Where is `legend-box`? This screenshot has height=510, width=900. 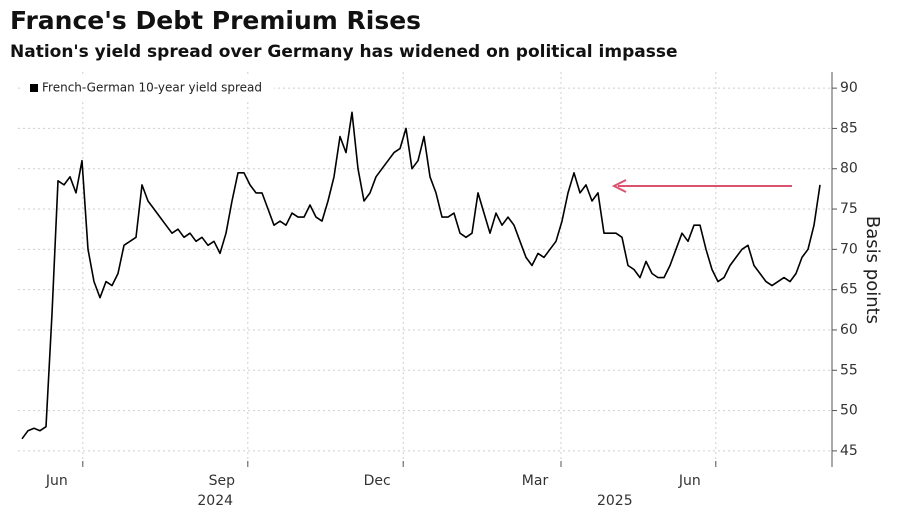
legend-box is located at coordinates (148, 88).